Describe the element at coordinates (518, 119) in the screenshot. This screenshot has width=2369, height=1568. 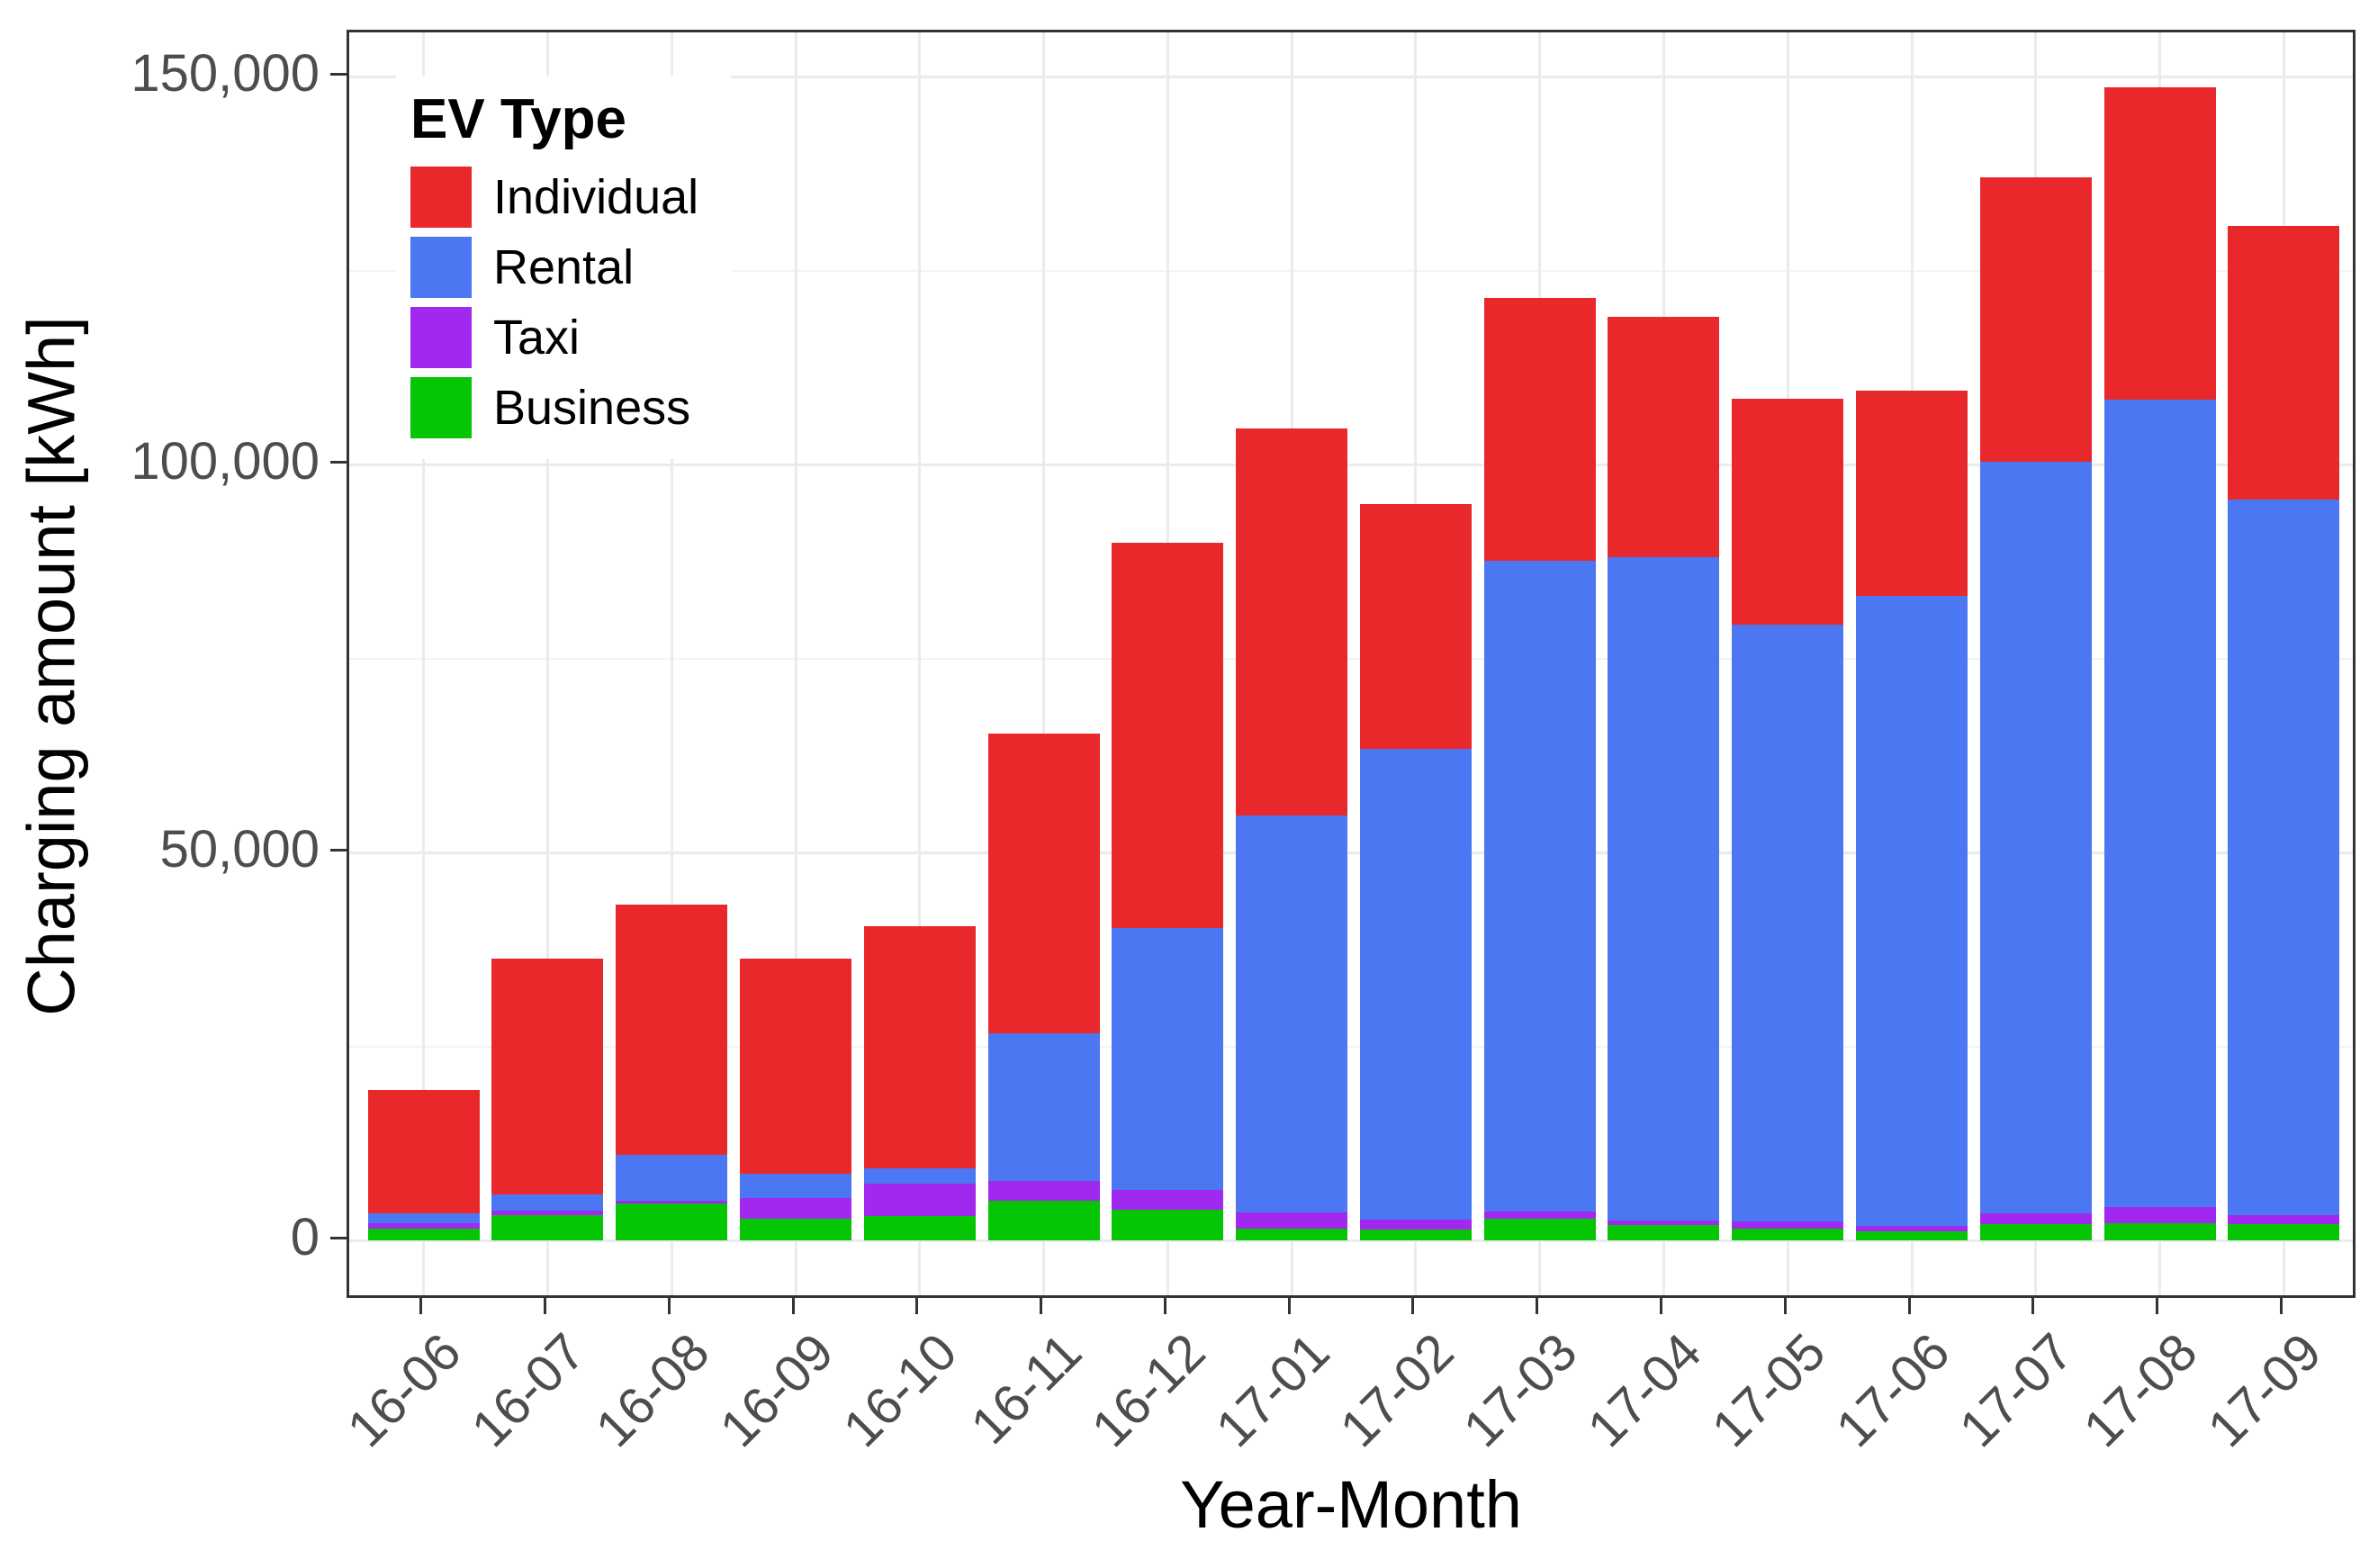
I see `legend-title: EV Type` at that location.